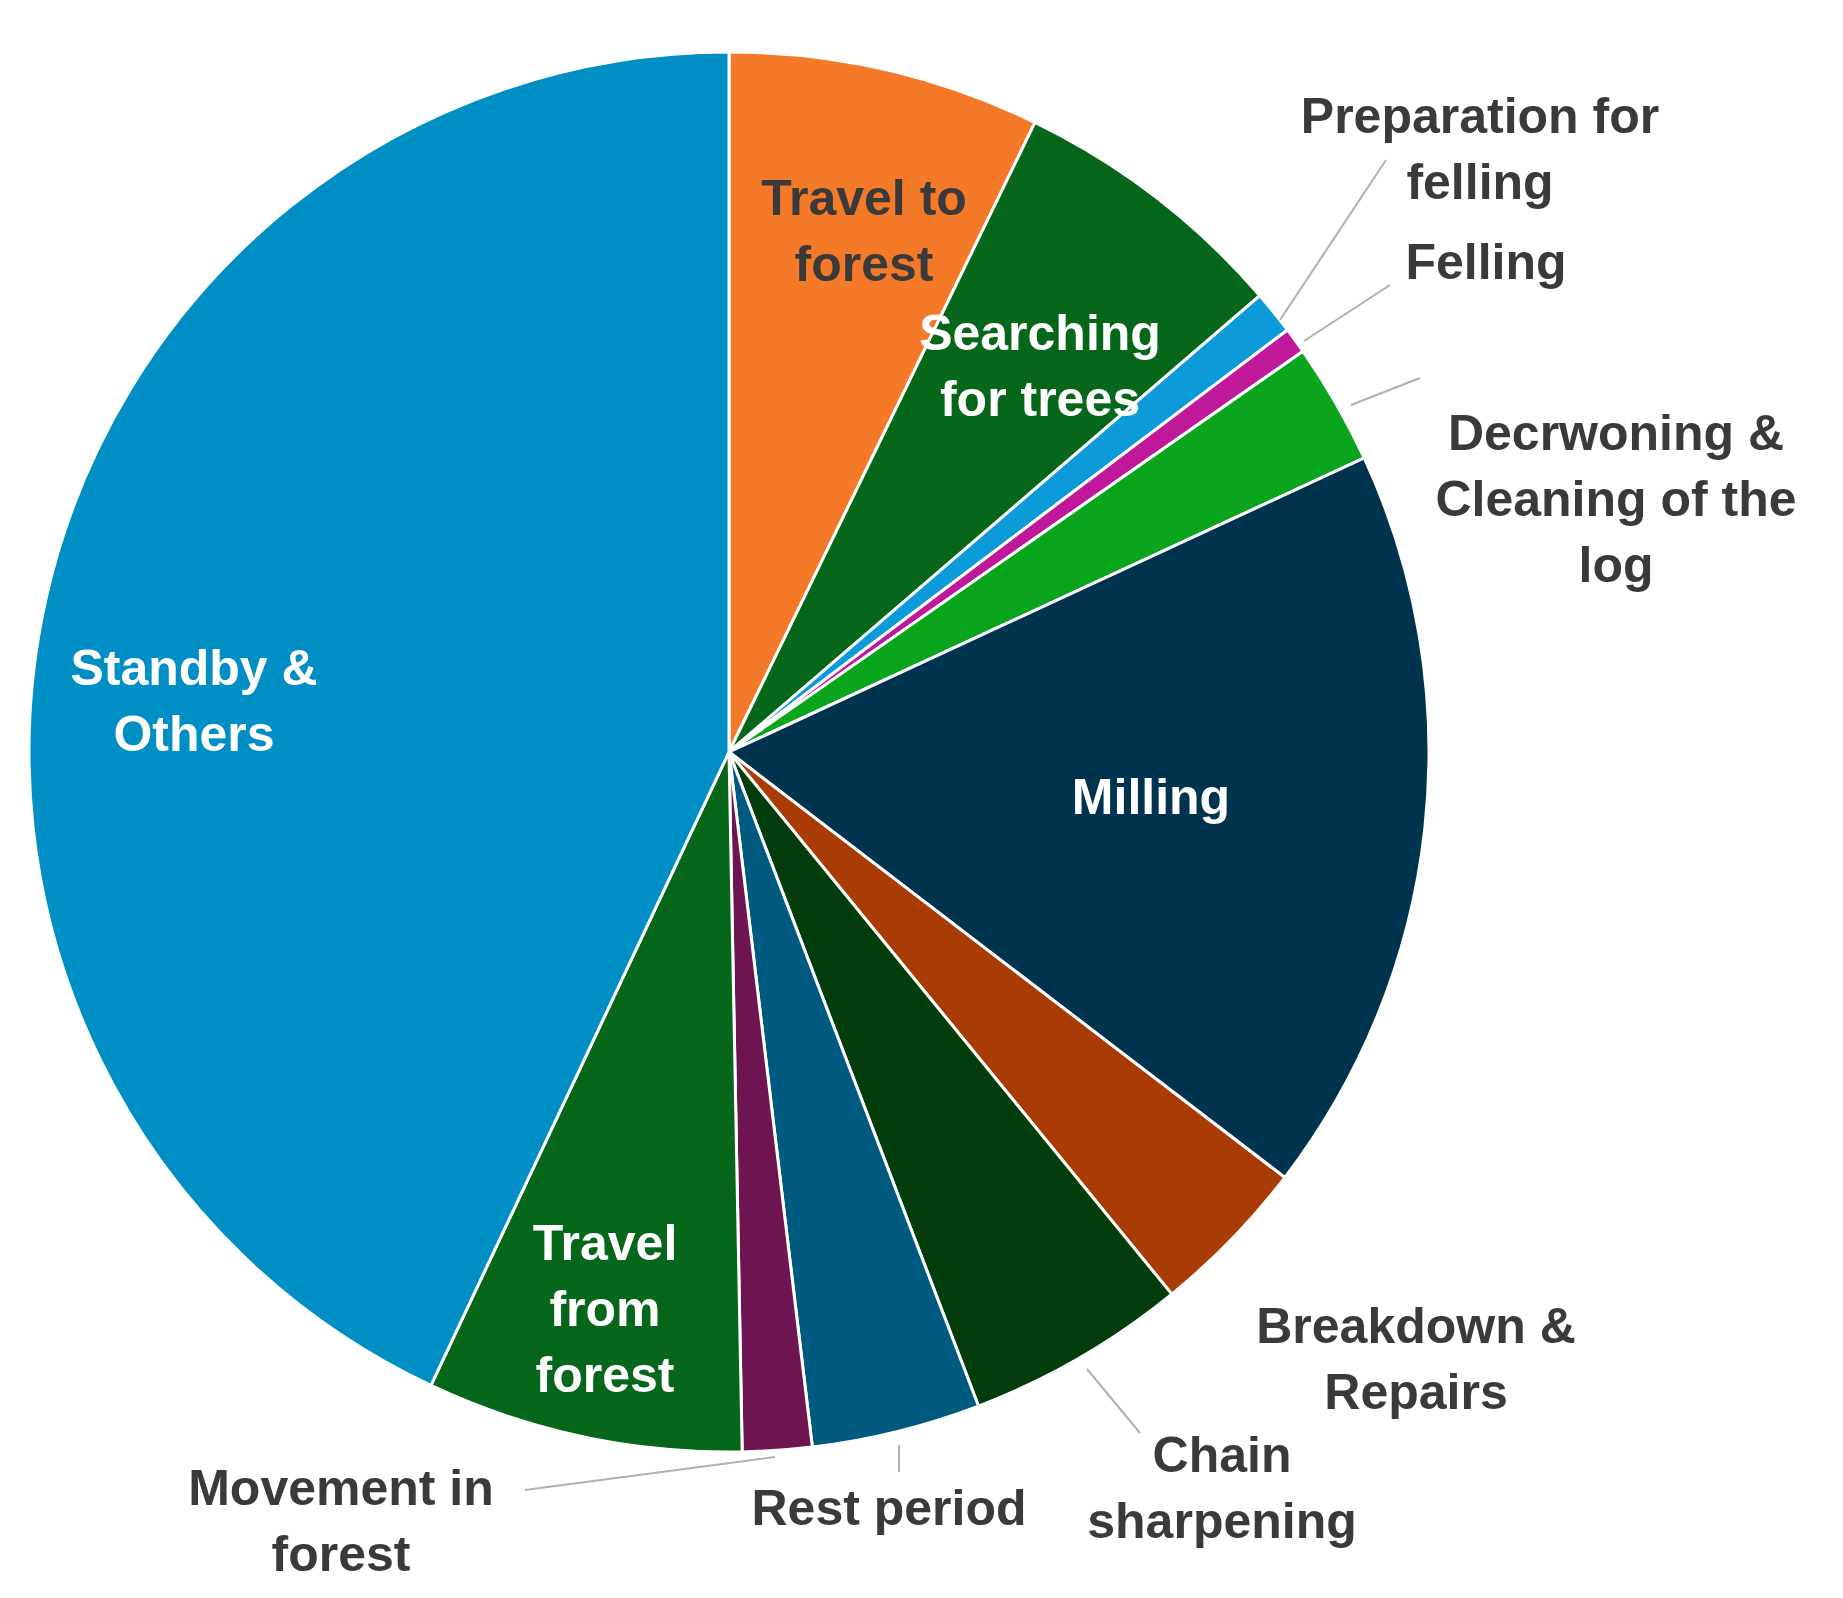  I want to click on slice-label: Travel from forest, so click(605, 1309).